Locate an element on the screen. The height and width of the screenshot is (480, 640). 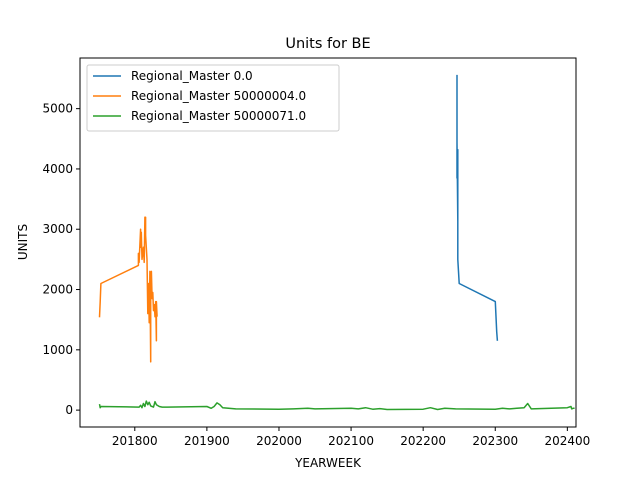
y-tick-label: 5000 is located at coordinates (57, 109).